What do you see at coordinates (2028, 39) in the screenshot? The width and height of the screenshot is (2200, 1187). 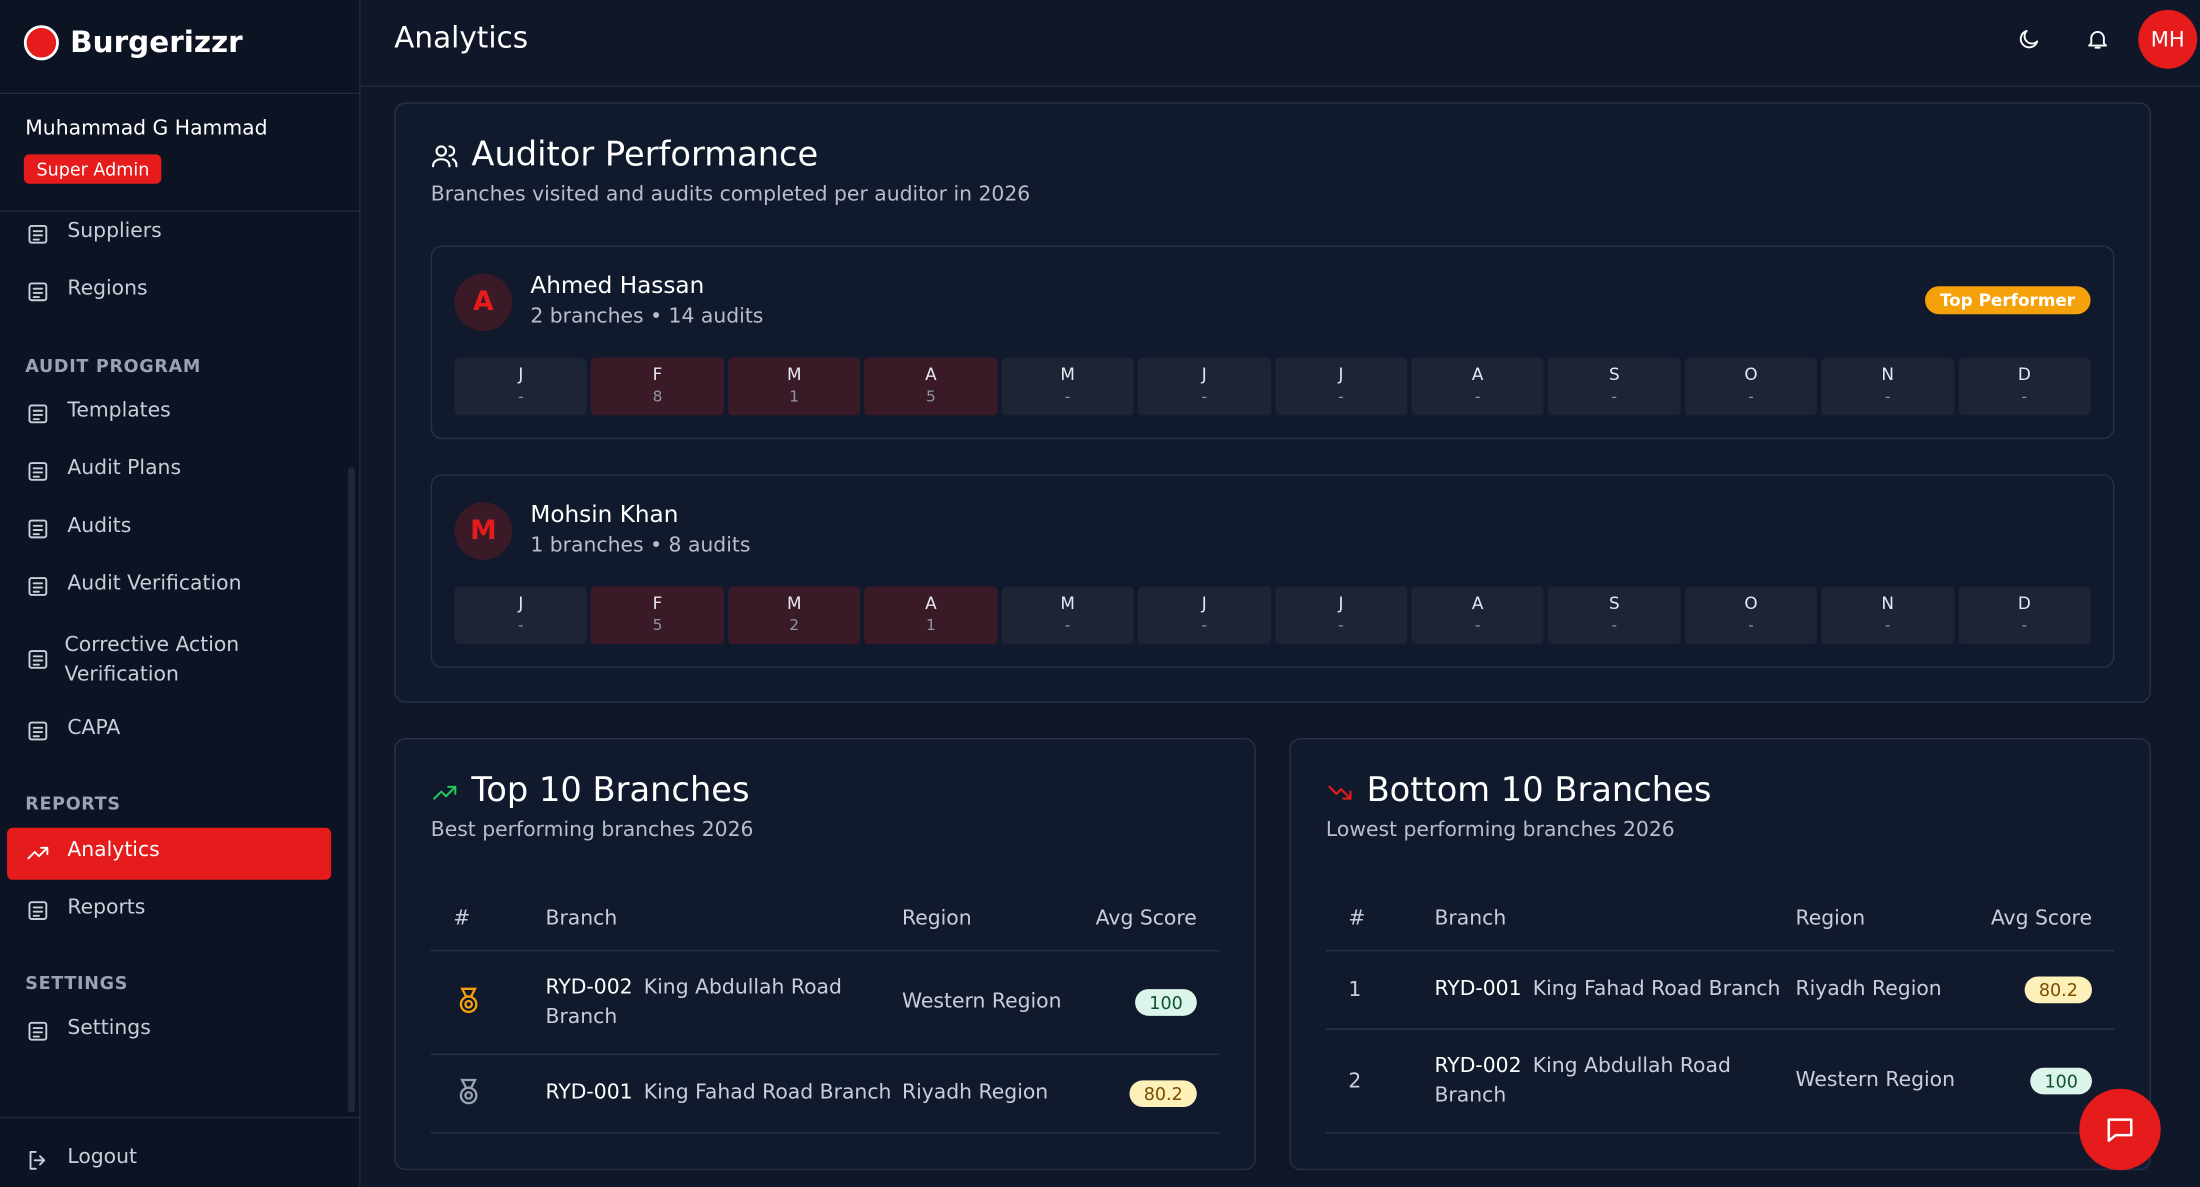 I see `theme-toggle` at bounding box center [2028, 39].